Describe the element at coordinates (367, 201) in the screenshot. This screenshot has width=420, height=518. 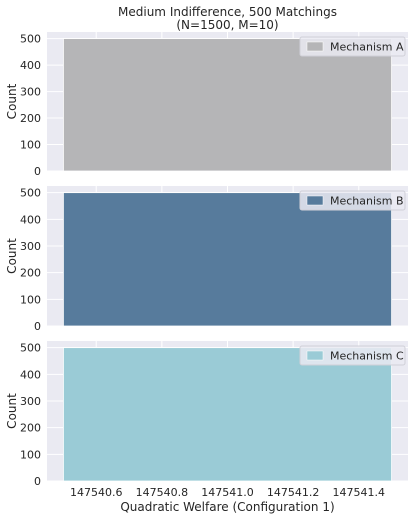
I see `legend-label: Mechanism B` at that location.